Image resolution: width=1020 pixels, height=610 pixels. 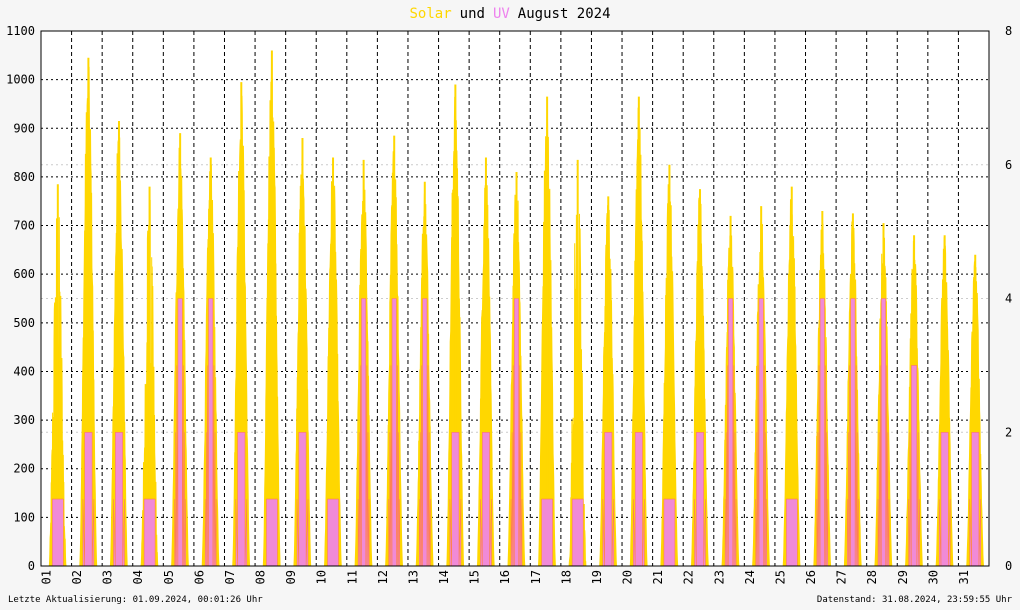 What do you see at coordinates (24, 469) in the screenshot?
I see `y-left-tick-label: 200` at bounding box center [24, 469].